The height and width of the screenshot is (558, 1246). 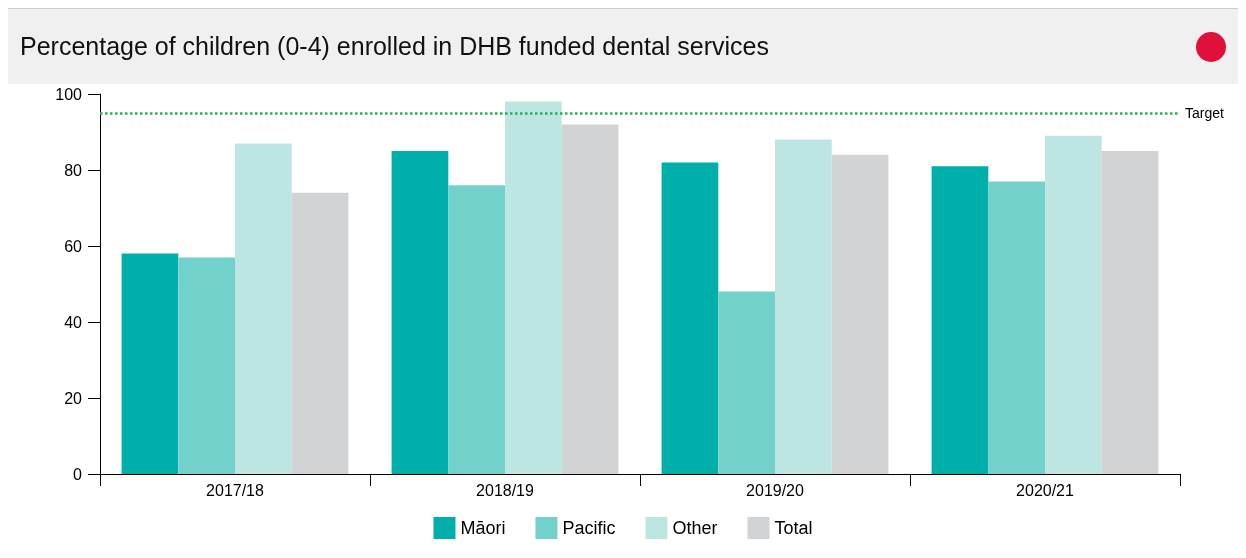 What do you see at coordinates (73, 398) in the screenshot?
I see `y-tick-label: 20` at bounding box center [73, 398].